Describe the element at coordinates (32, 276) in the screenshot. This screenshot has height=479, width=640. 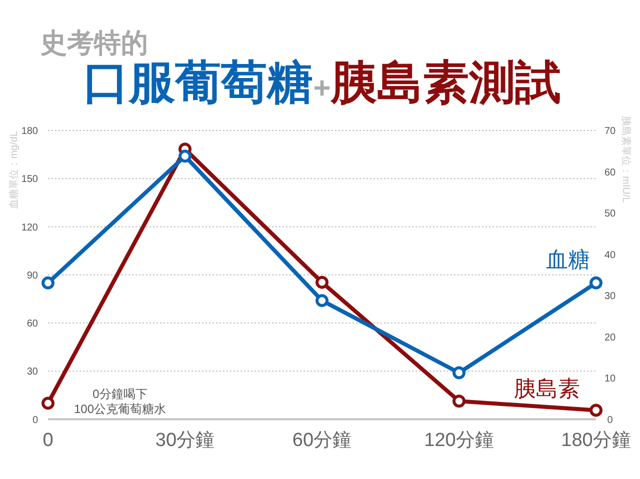
I see `y-tick-label: 90` at that location.